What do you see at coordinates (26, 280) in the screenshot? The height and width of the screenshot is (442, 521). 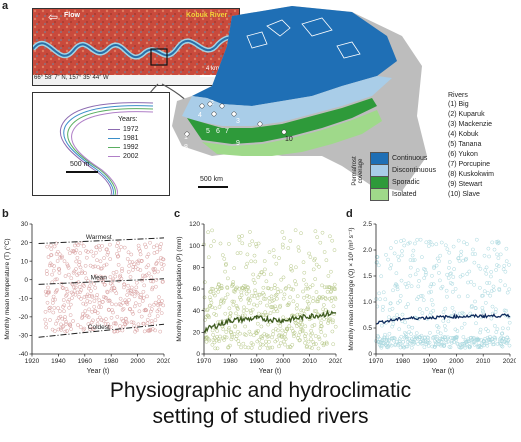 I see `y-tick-label: 0` at bounding box center [26, 280].